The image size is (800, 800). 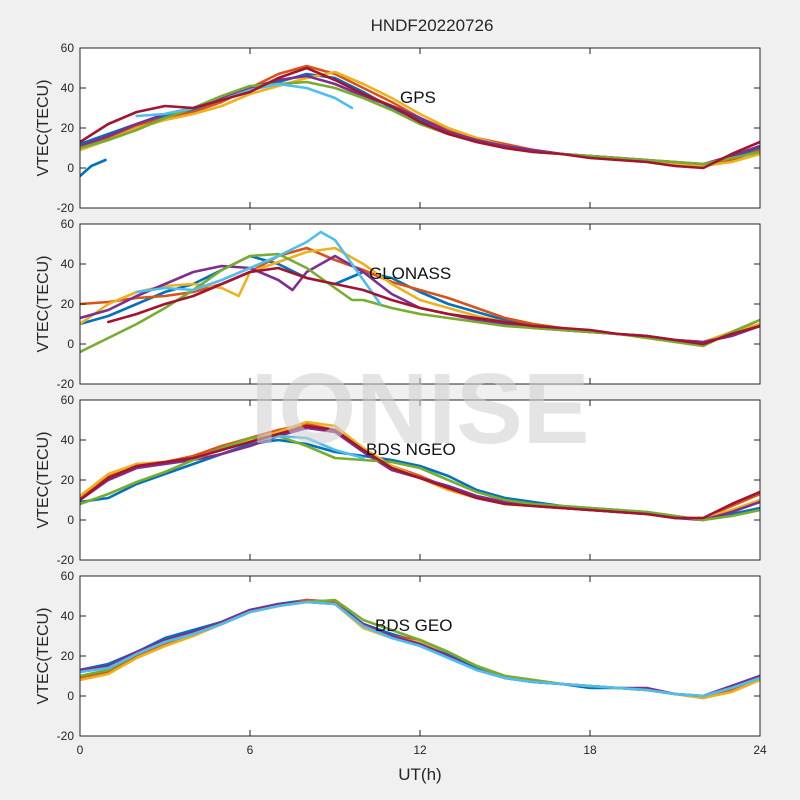 I want to click on constellation-label: BDS GEO, so click(x=413, y=625).